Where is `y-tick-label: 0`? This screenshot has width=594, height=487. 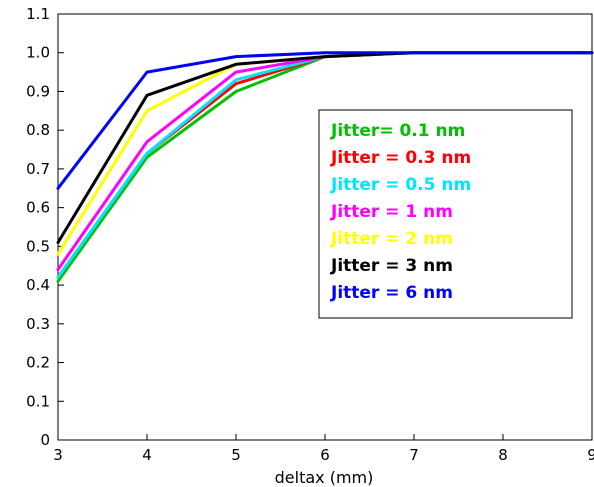 y-tick-label: 0 is located at coordinates (45, 440).